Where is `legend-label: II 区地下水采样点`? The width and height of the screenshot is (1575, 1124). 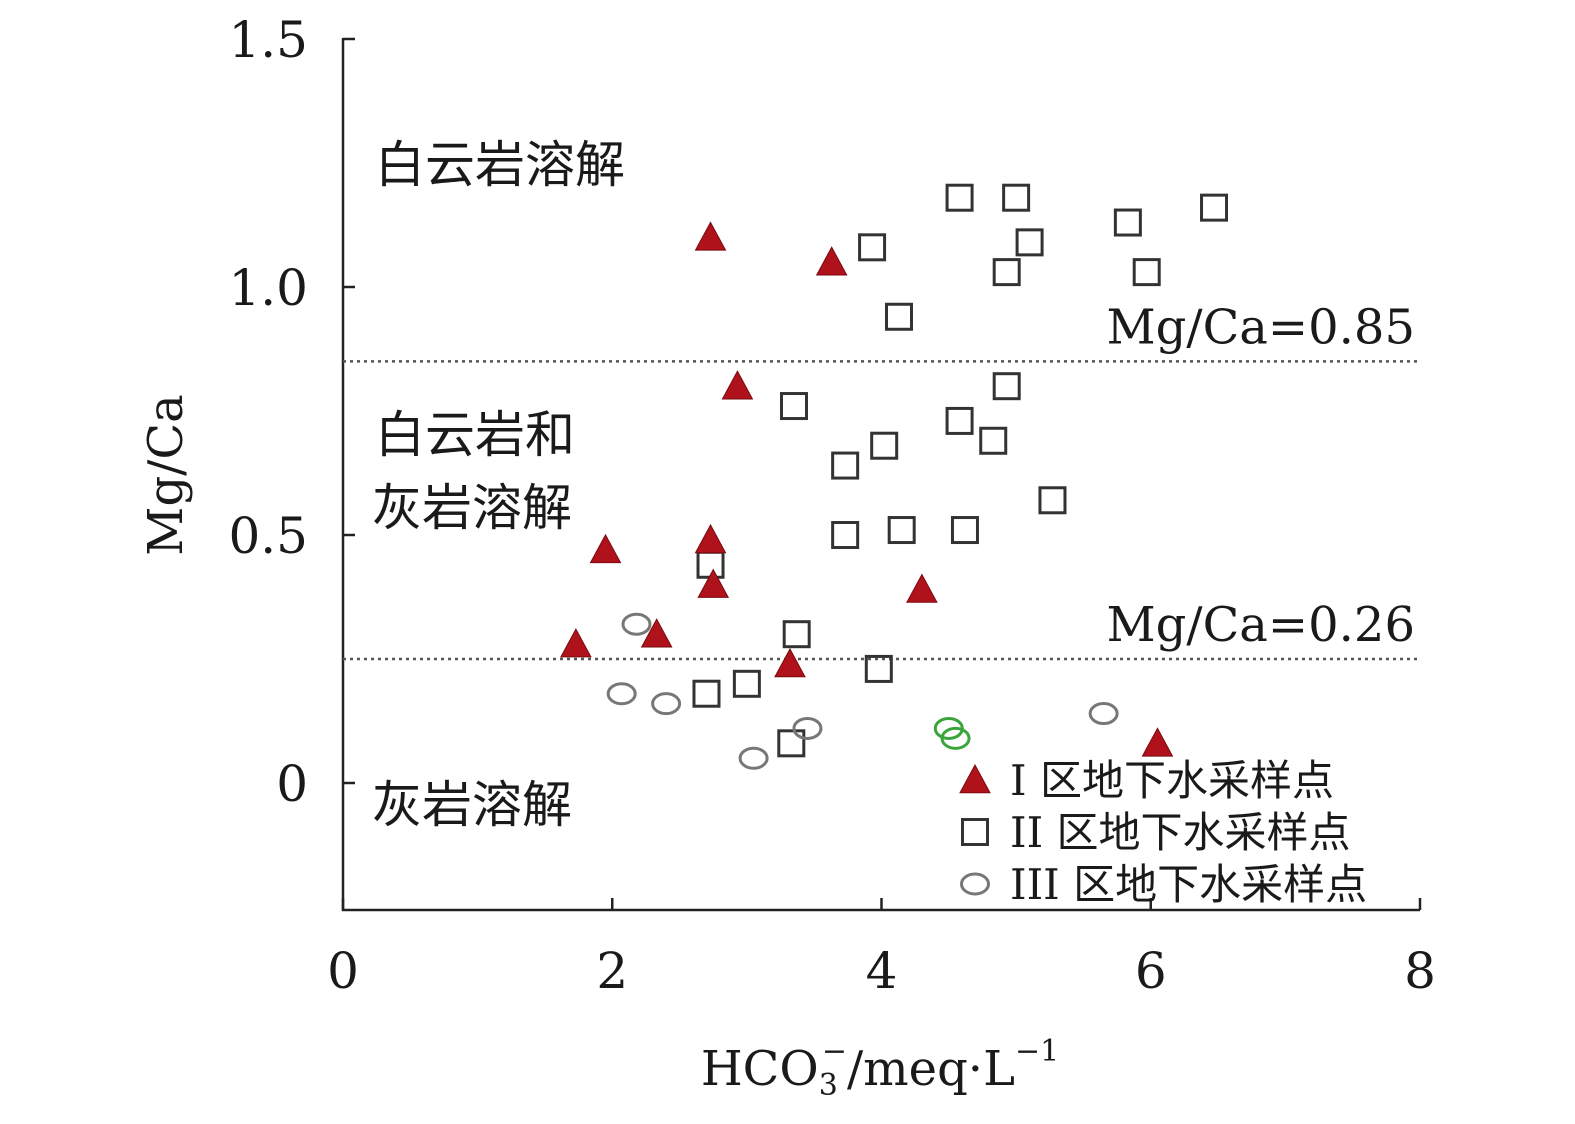 legend-label: II 区地下水采样点 is located at coordinates (1180, 832).